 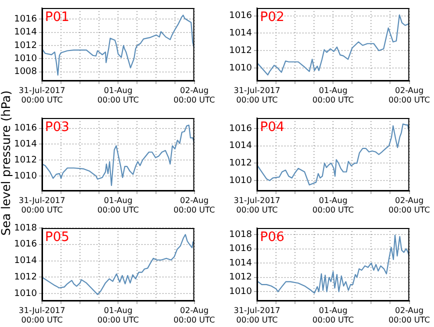 I want to click on chart-title: P05, so click(x=57, y=237).